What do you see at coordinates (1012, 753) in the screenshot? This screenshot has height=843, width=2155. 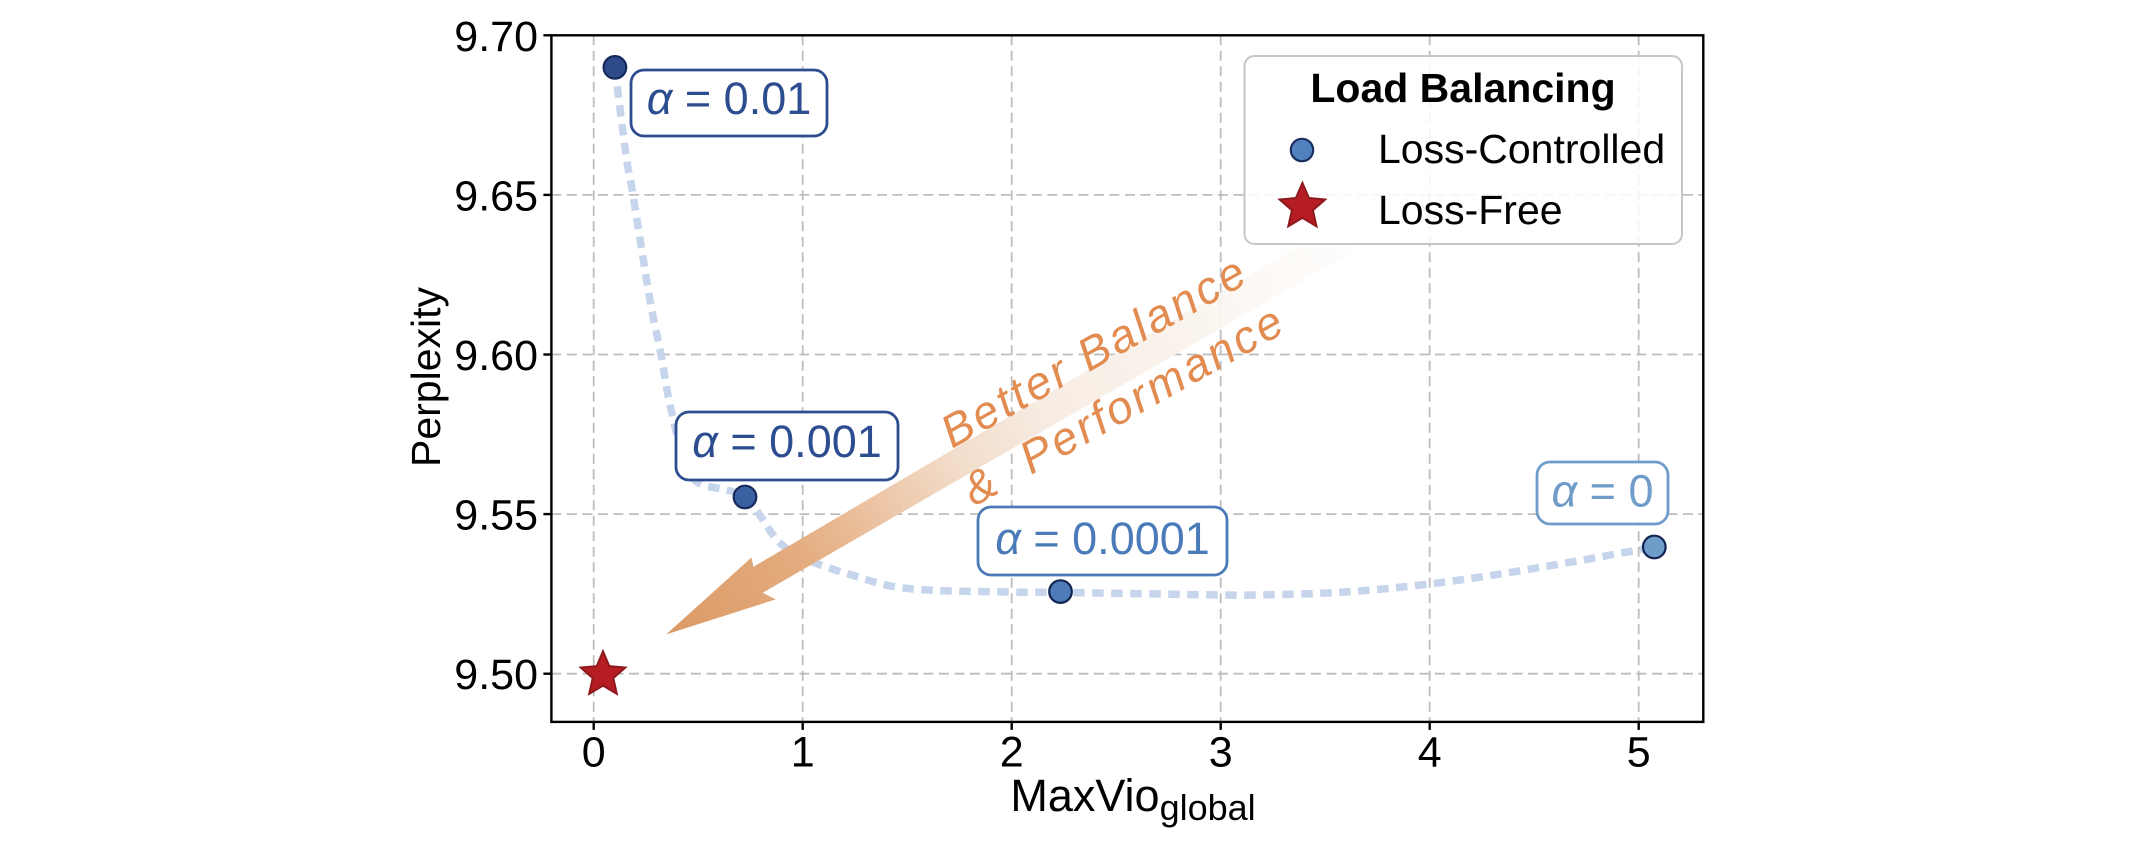 I see `svg-text: 2` at bounding box center [1012, 753].